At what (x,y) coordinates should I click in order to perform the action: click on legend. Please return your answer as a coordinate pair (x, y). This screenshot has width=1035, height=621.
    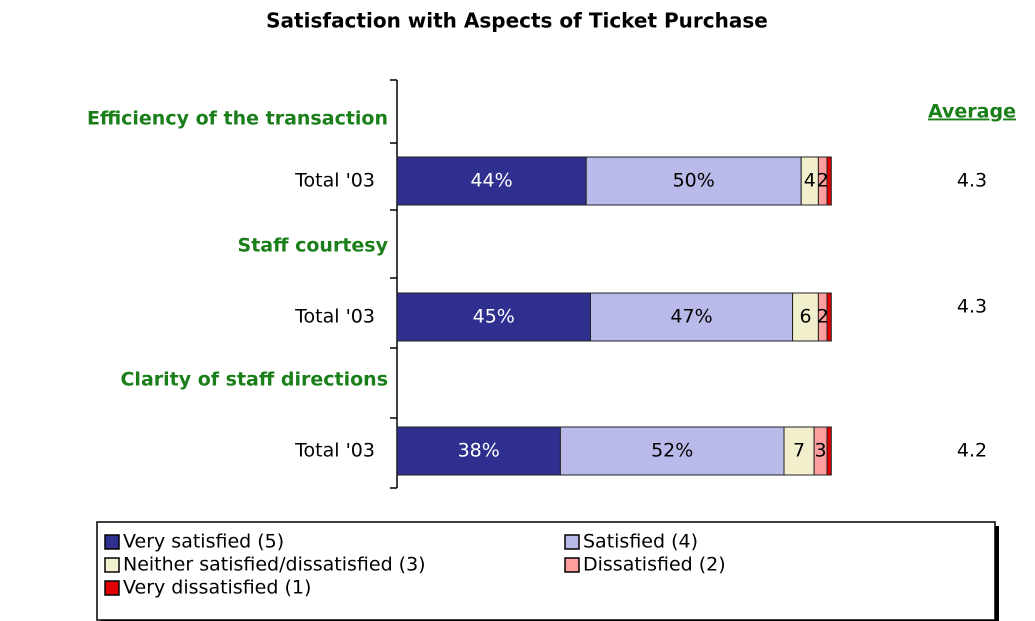
    Looking at the image, I should click on (546, 571).